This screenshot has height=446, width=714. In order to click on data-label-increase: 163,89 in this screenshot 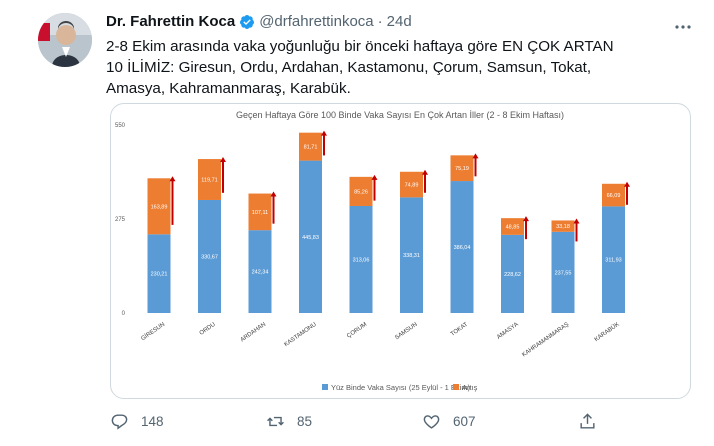, I will do `click(159, 207)`.